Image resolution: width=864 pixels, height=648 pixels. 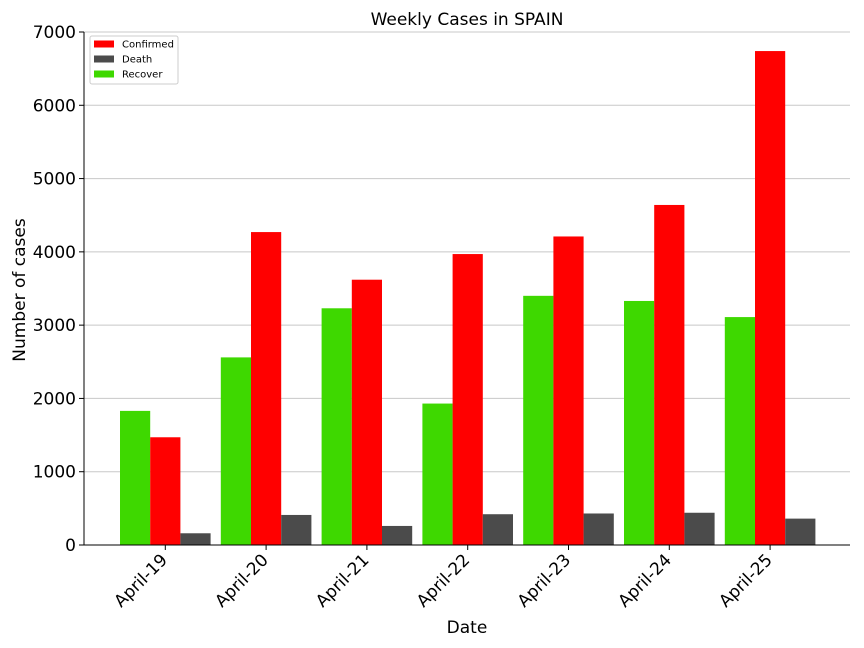 I want to click on x-axis-label: Date, so click(x=467, y=628).